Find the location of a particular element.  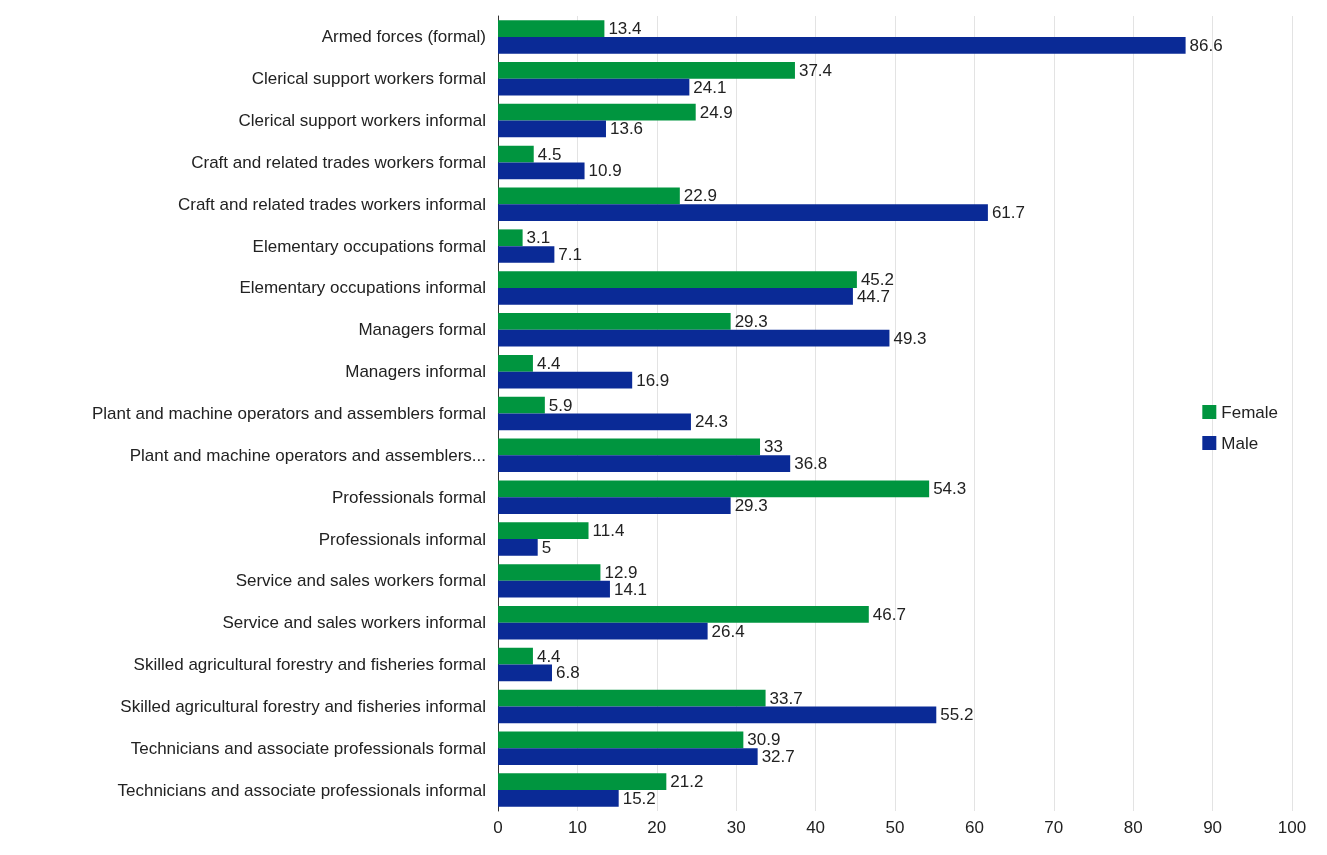

data-label: 21.2 is located at coordinates (687, 782).